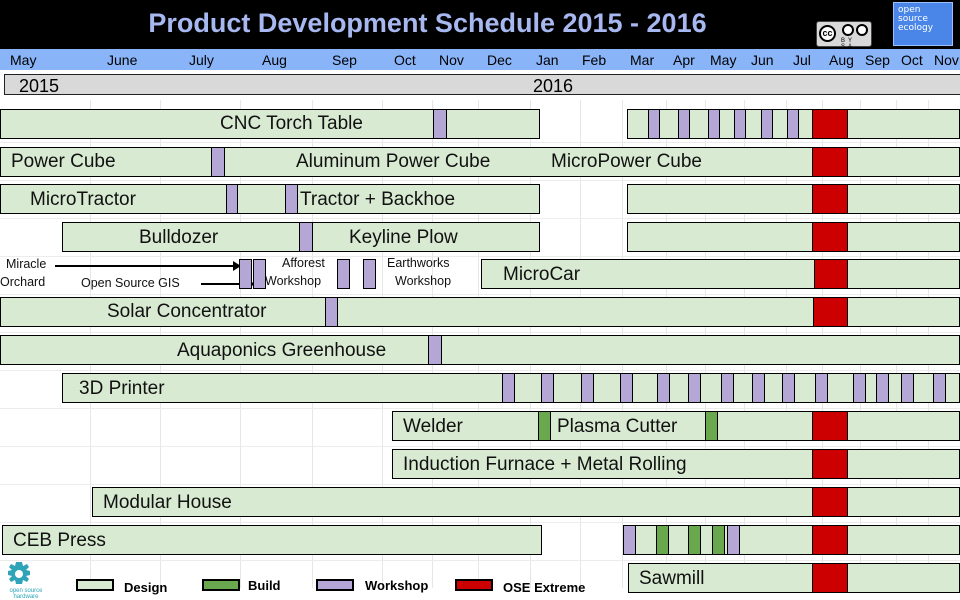 The image size is (960, 600). Describe the element at coordinates (393, 161) in the screenshot. I see `row-label-aluminum-power-cube: Aluminum Power Cube` at that location.